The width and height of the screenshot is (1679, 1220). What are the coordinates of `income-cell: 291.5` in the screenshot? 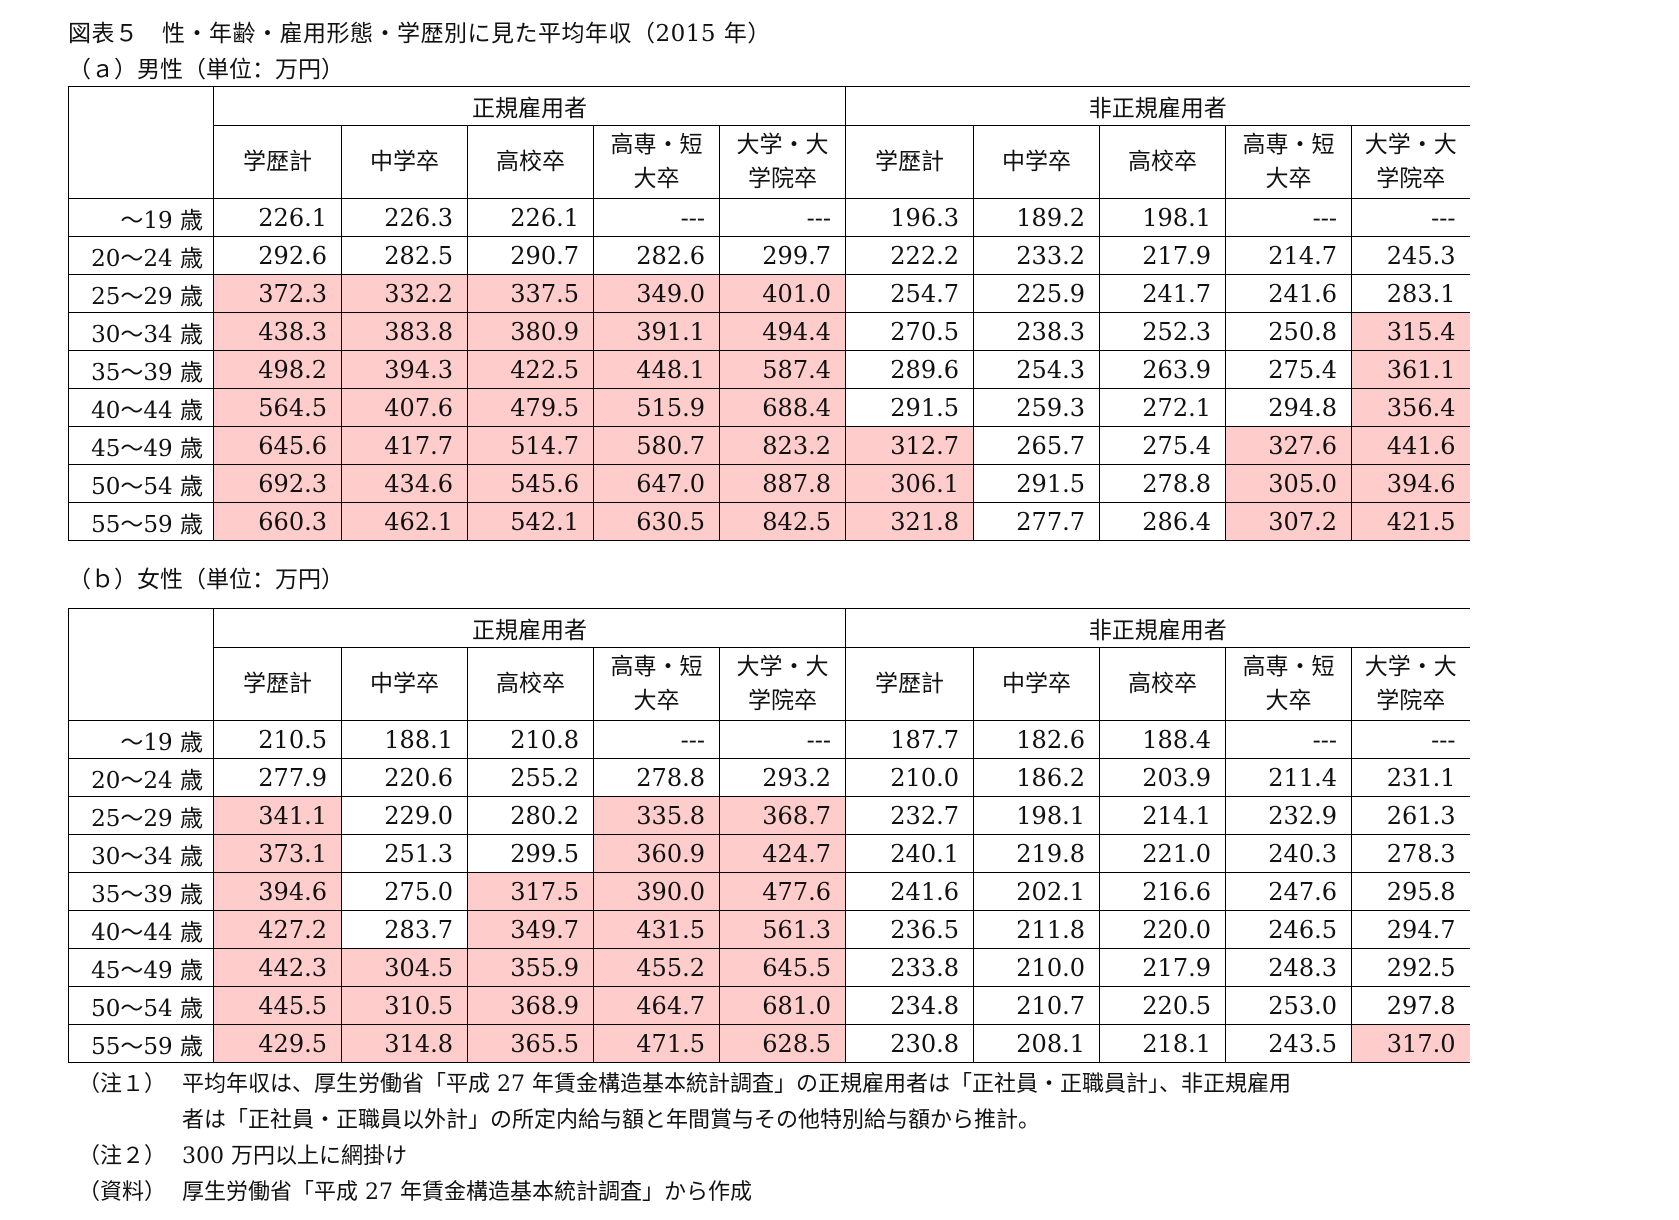 It's located at (1036, 483).